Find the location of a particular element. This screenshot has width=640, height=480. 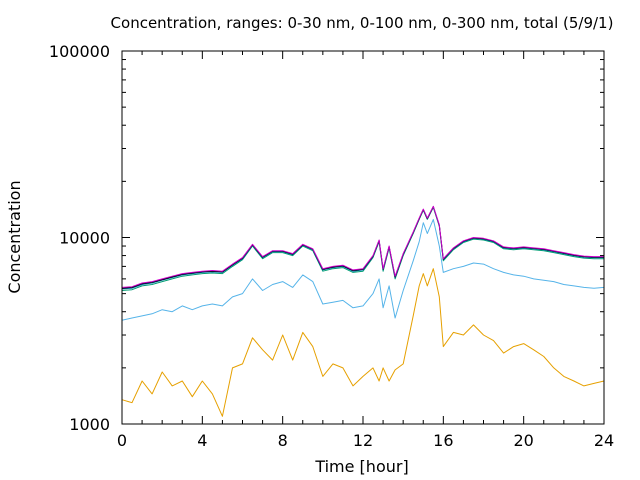

x-axis-label: Time [hour] is located at coordinates (361, 466).